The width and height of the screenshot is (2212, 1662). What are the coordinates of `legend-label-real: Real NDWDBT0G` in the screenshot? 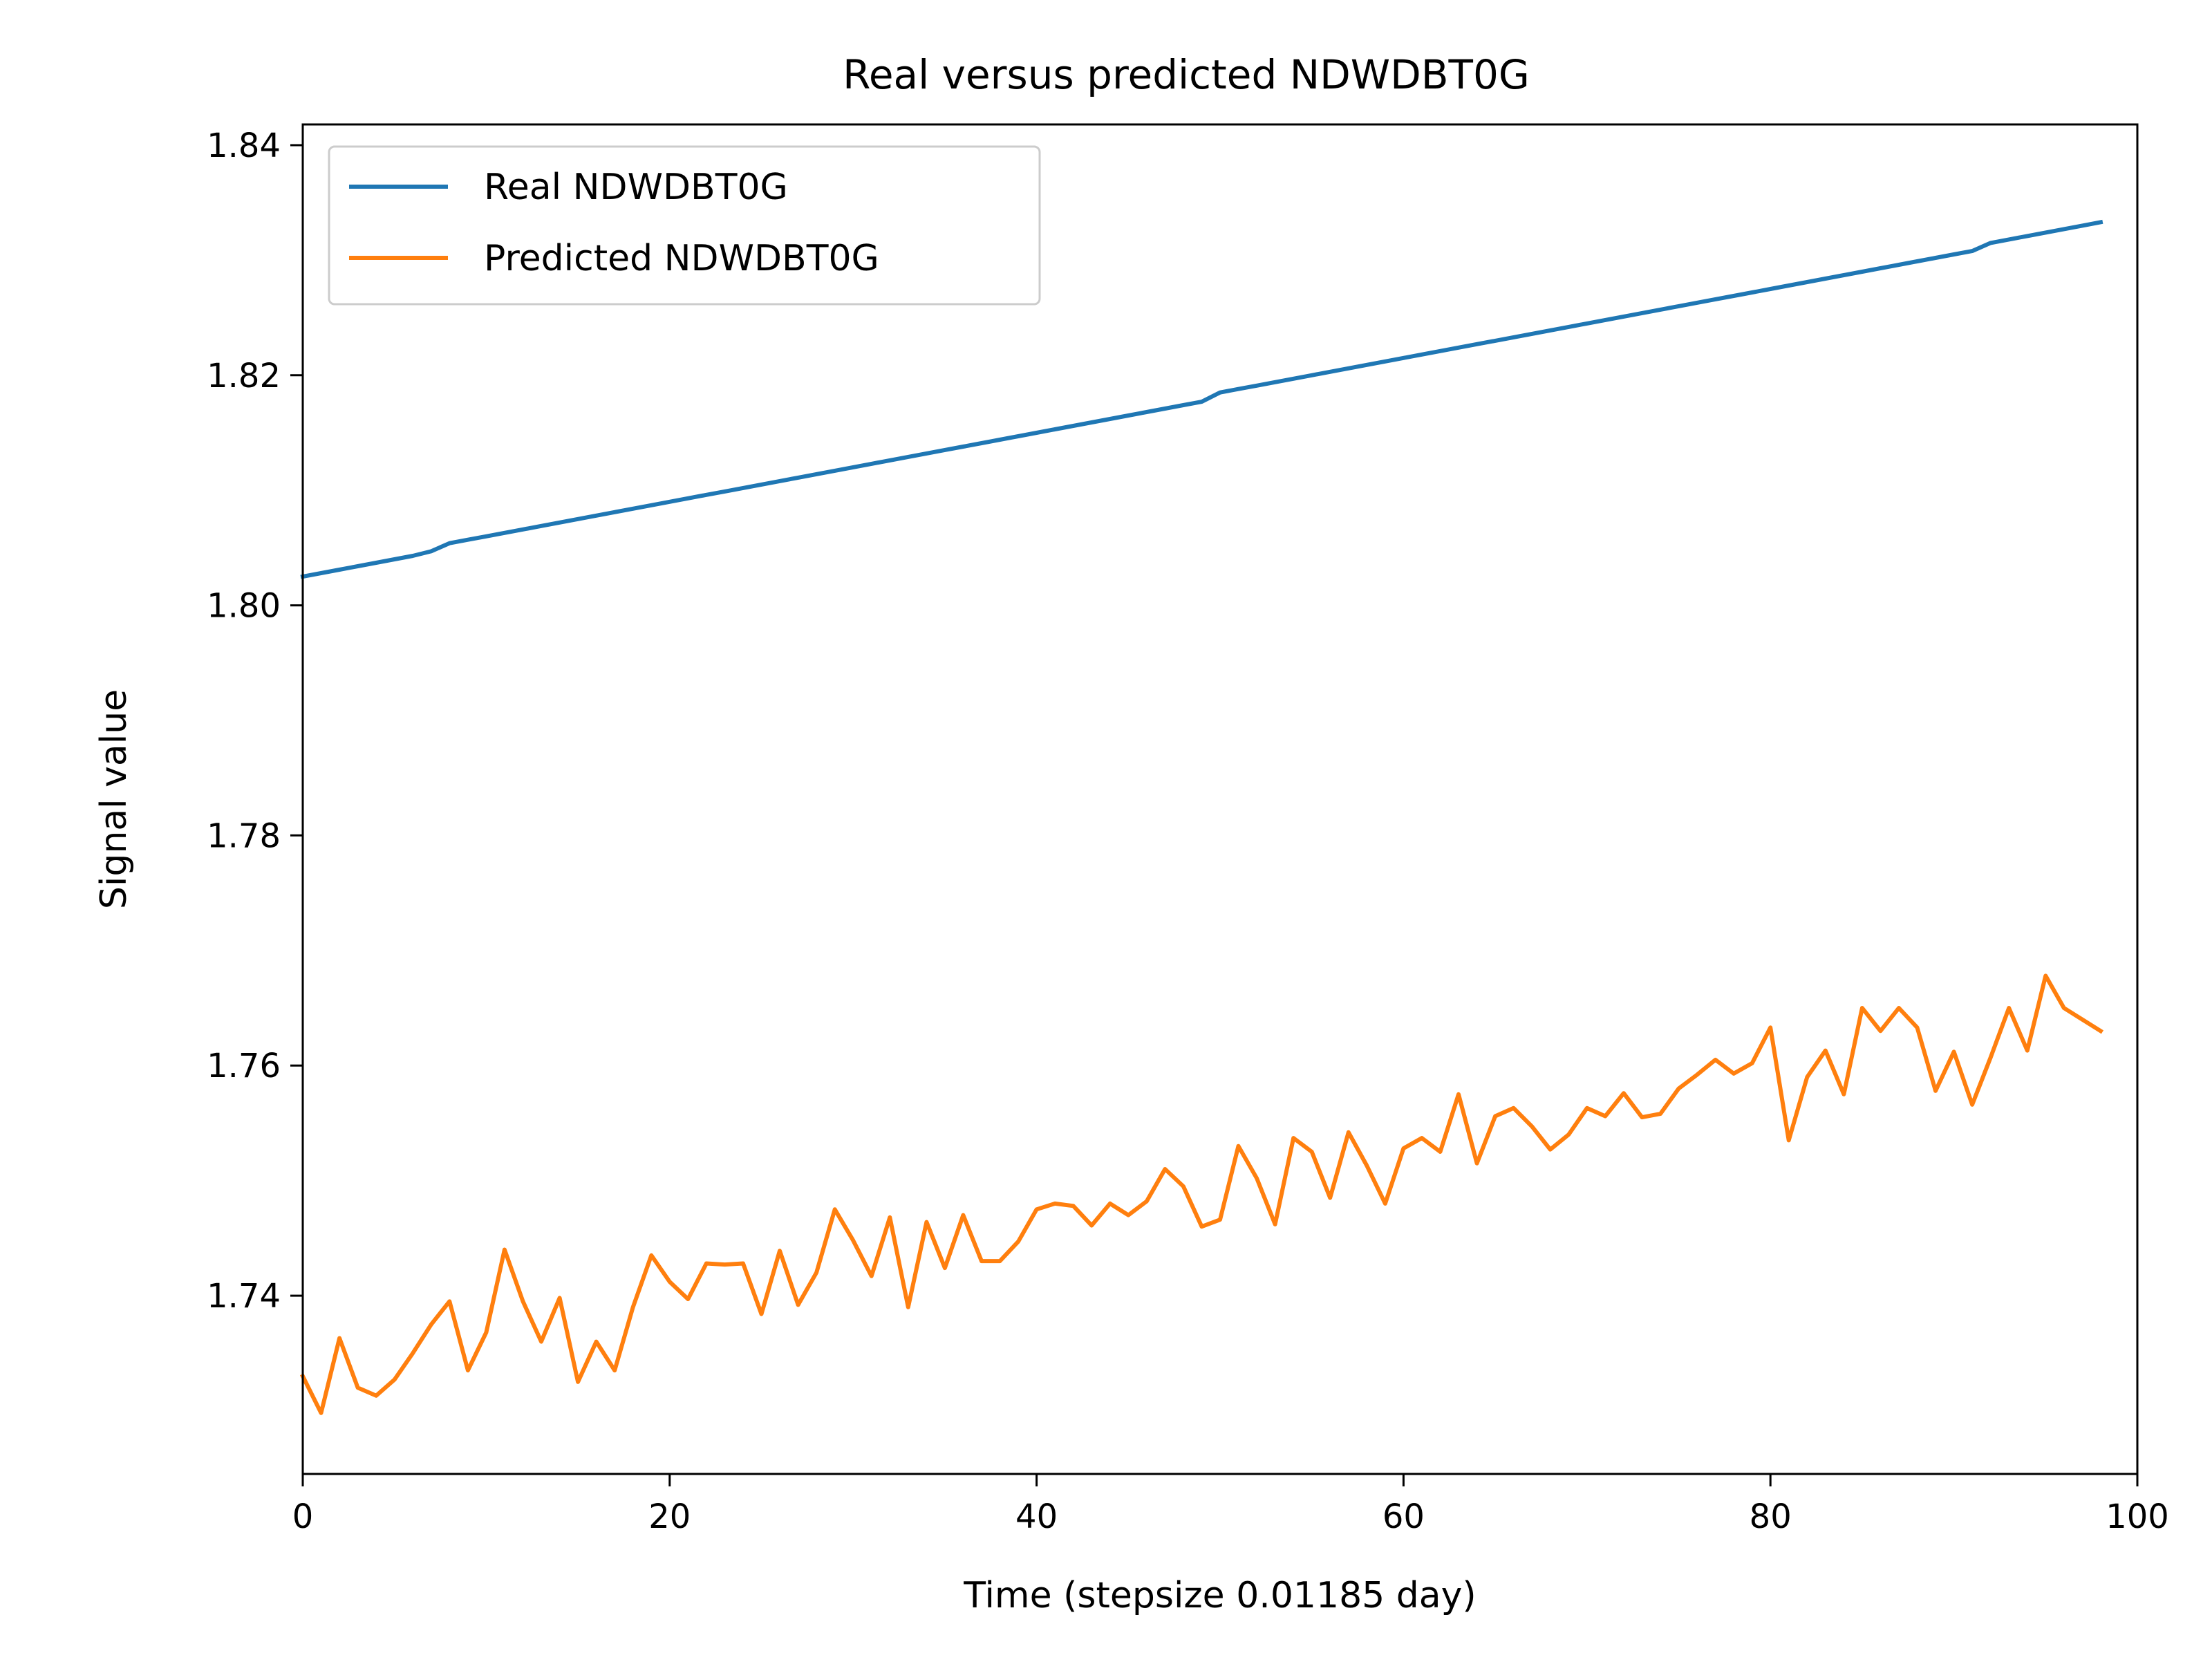 It's located at (636, 188).